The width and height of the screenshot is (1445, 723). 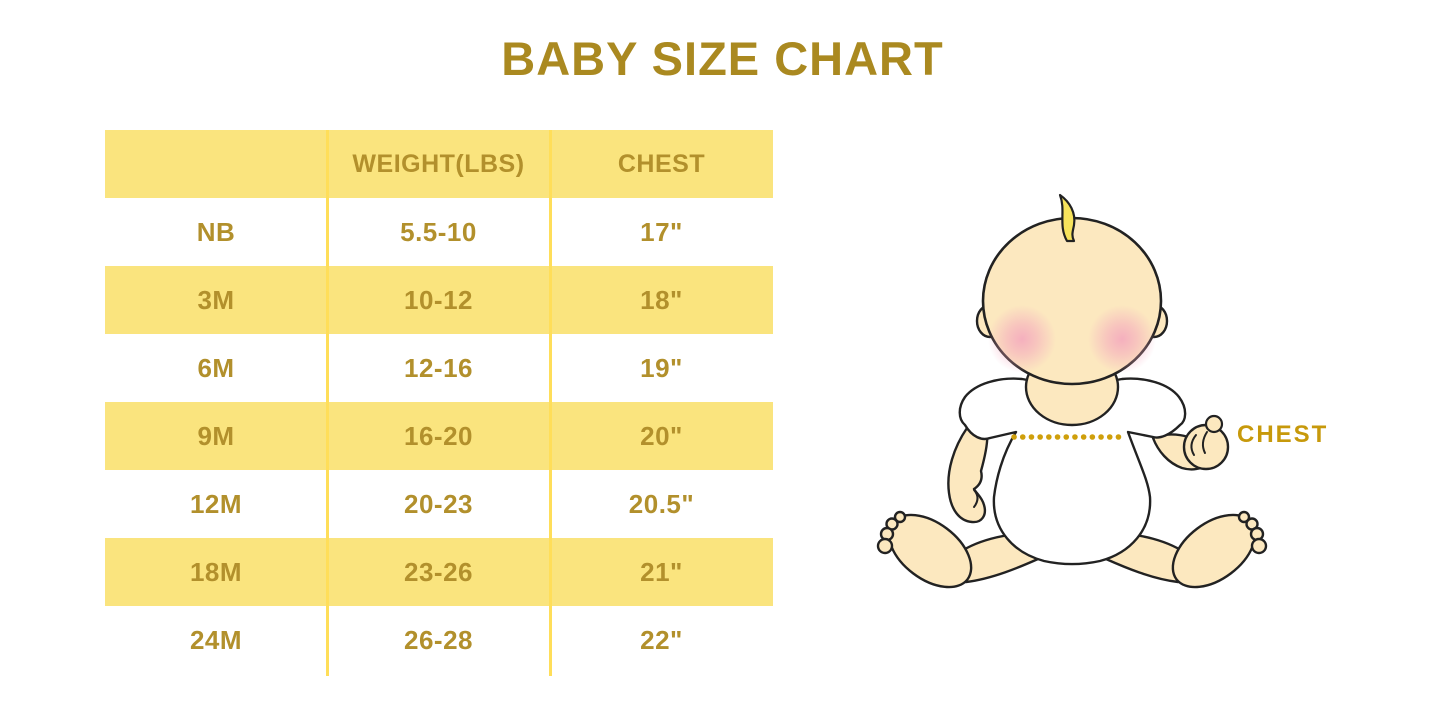 I want to click on table-row: 9M 16-20 20", so click(x=439, y=436).